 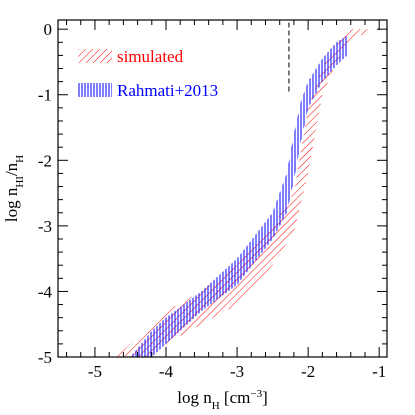 What do you see at coordinates (20, 182) in the screenshot?
I see `axis-label-part: HI` at bounding box center [20, 182].